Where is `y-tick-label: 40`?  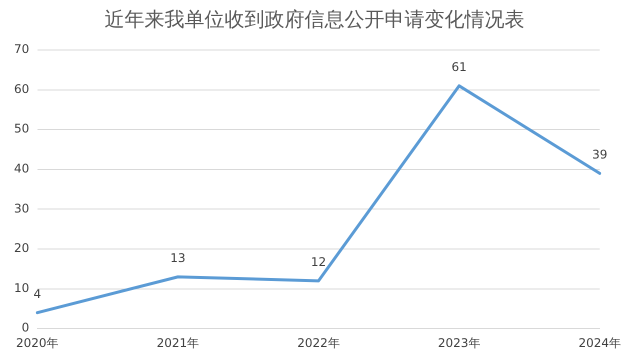
y-tick-label: 40 is located at coordinates (22, 169).